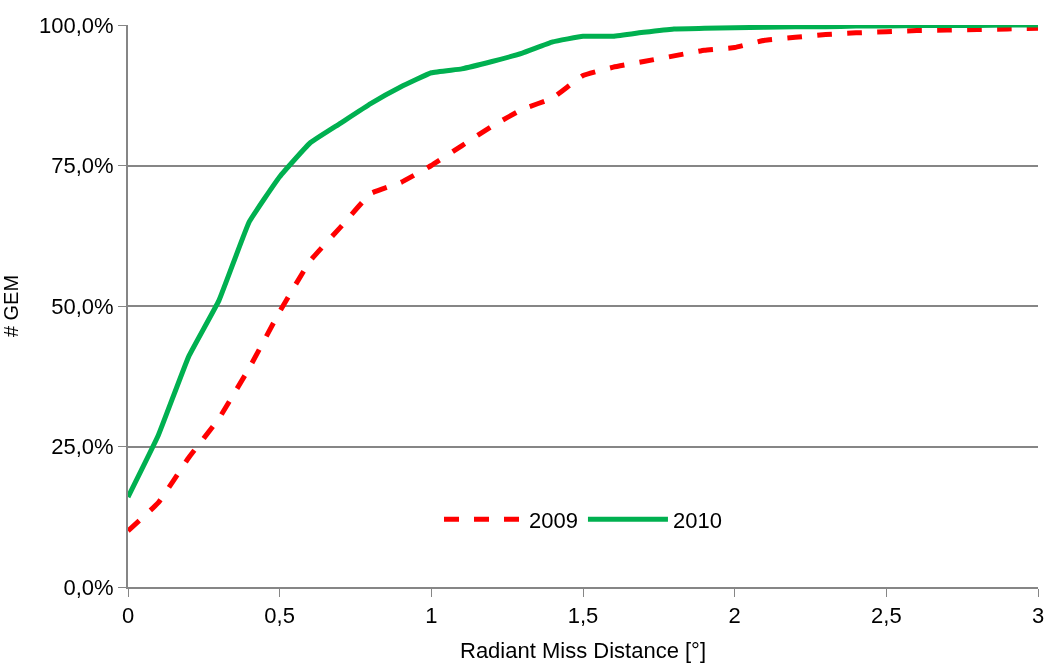 Image resolution: width=1054 pixels, height=672 pixels. I want to click on y-tick-label: 75,0%, so click(82, 166).